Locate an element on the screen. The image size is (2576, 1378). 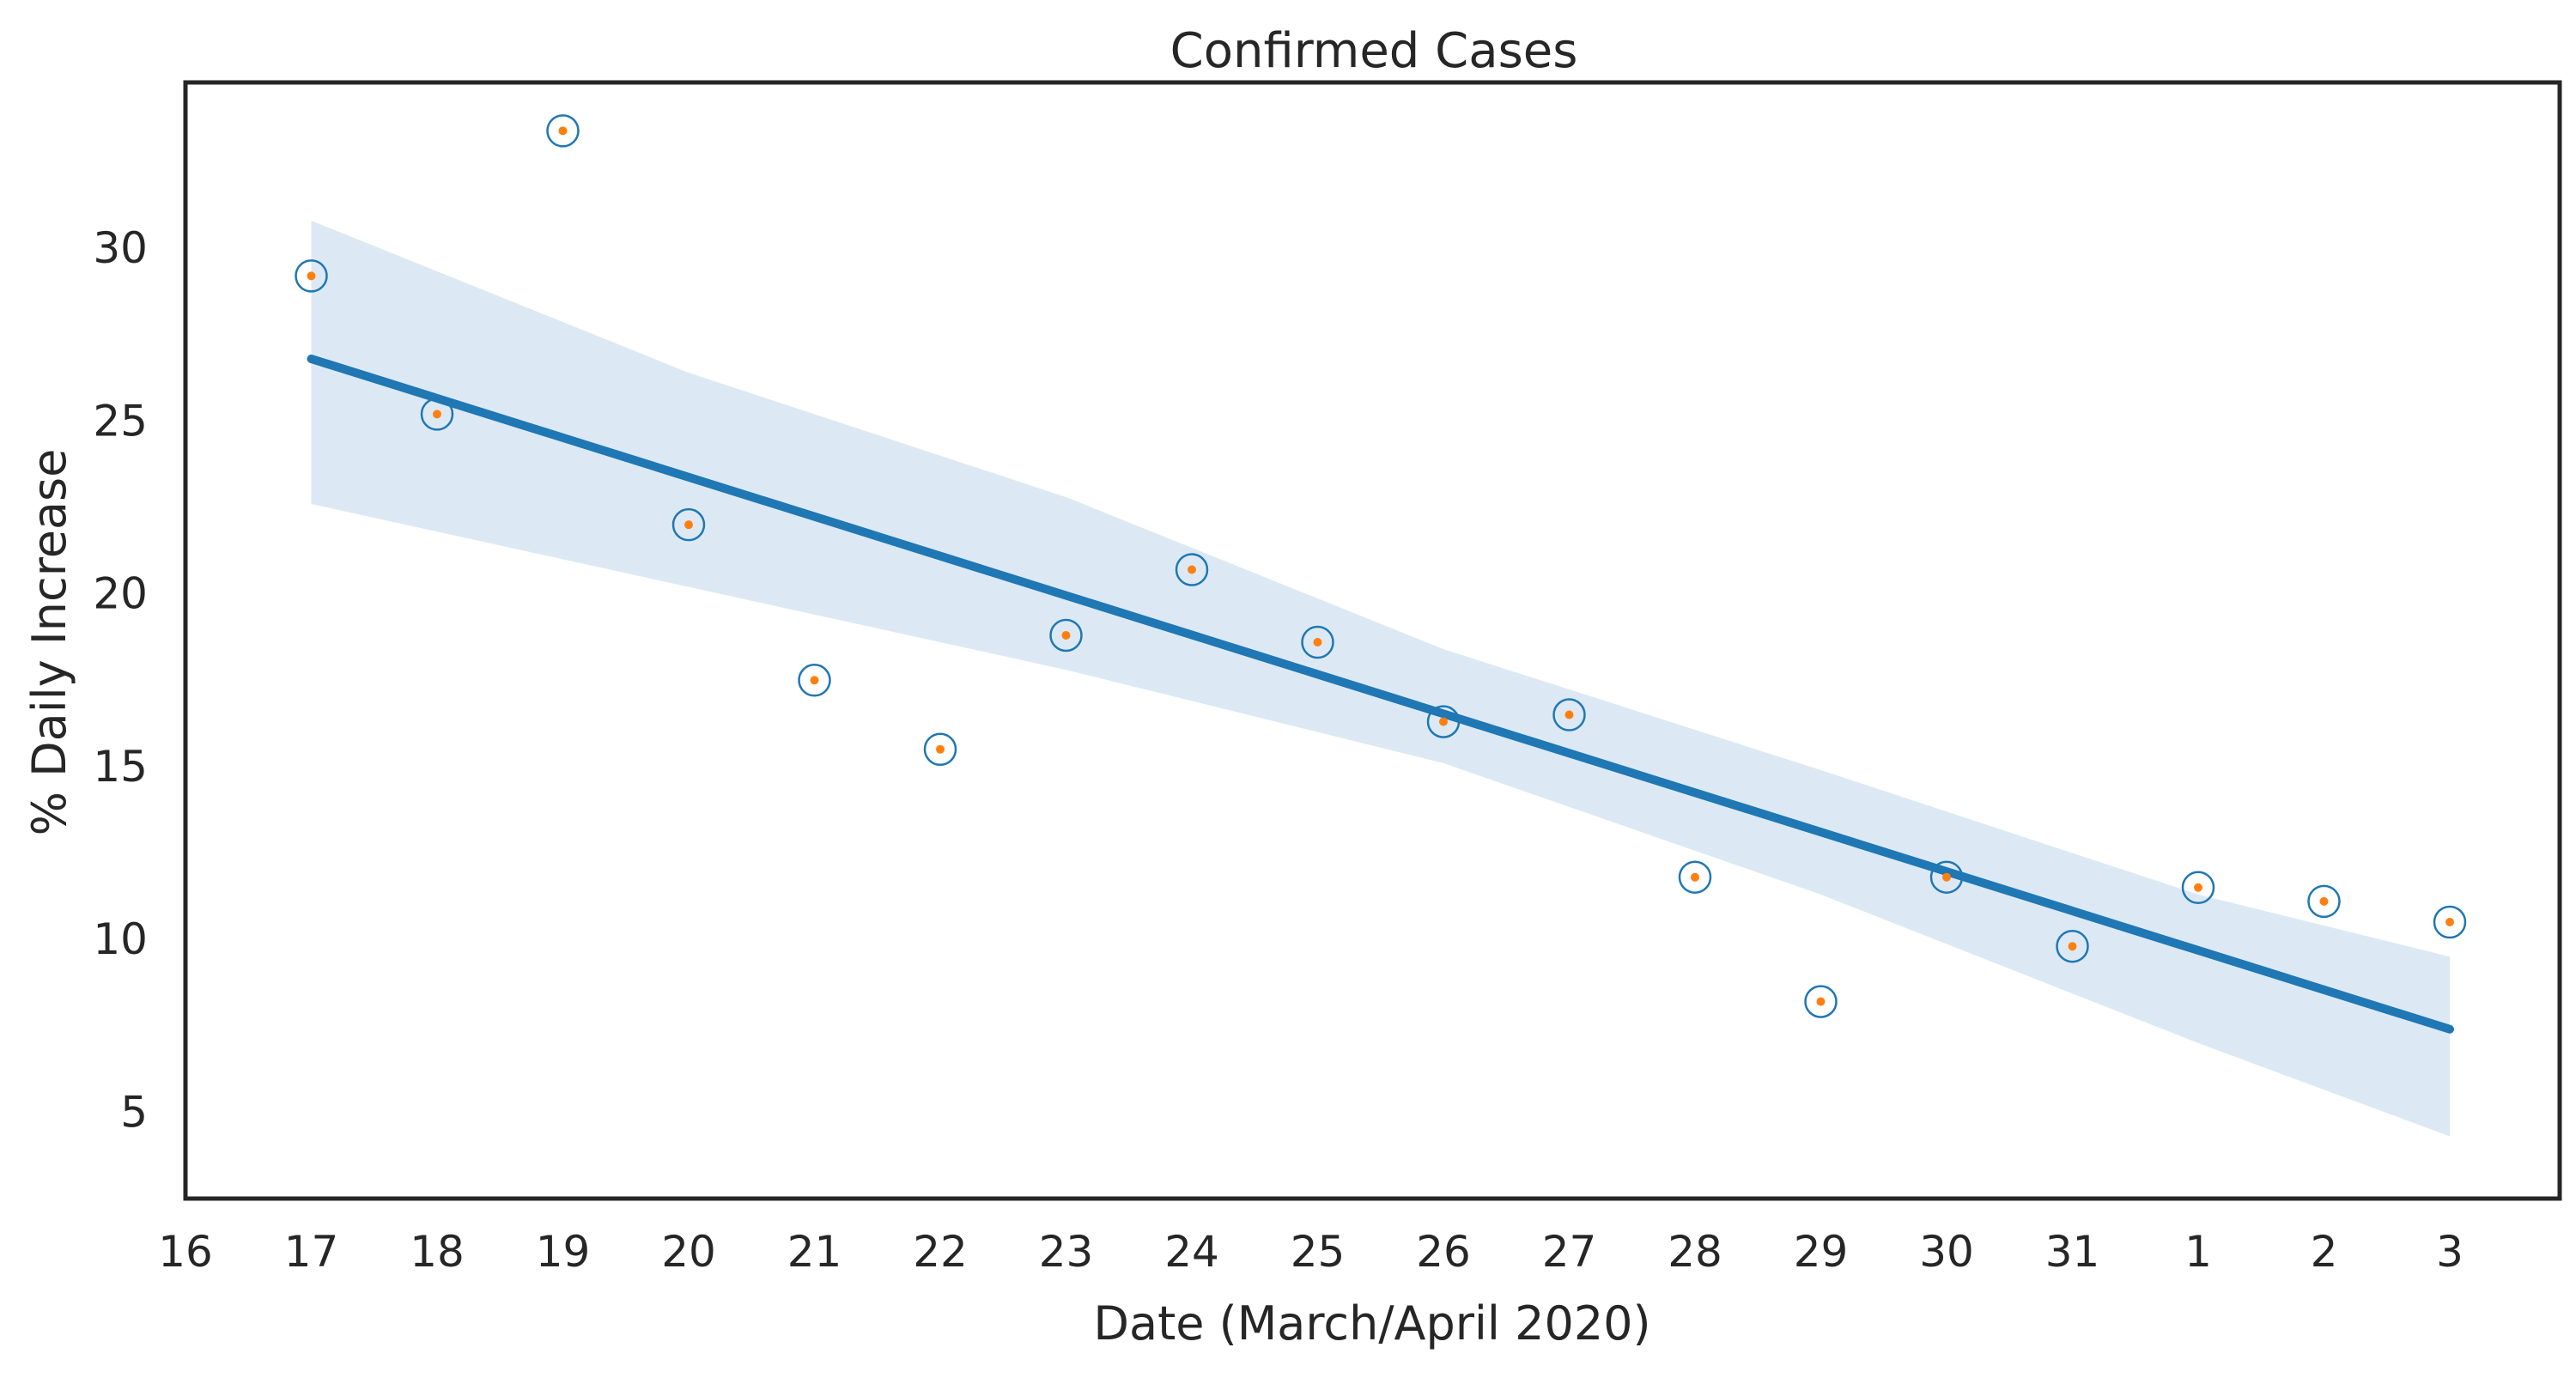
x-tick-label: 26 is located at coordinates (1444, 1252).